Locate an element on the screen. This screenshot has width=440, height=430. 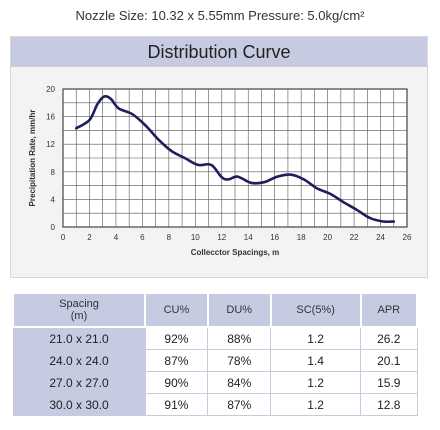
y-tick-label: 16 is located at coordinates (50, 117).